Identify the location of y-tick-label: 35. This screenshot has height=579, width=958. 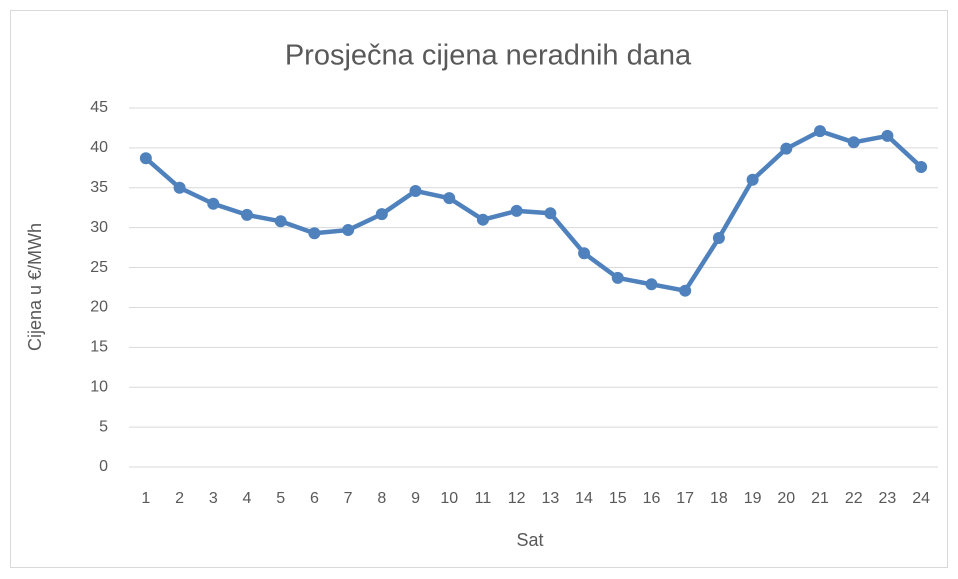
(99, 187).